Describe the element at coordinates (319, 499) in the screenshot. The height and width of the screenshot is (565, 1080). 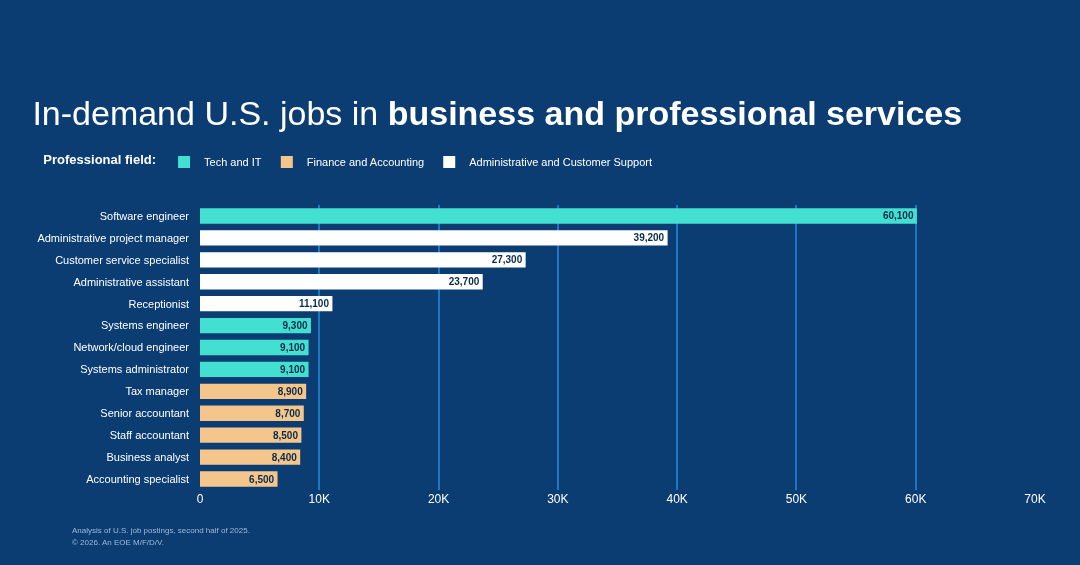
I see `x-tick-label: 10K` at that location.